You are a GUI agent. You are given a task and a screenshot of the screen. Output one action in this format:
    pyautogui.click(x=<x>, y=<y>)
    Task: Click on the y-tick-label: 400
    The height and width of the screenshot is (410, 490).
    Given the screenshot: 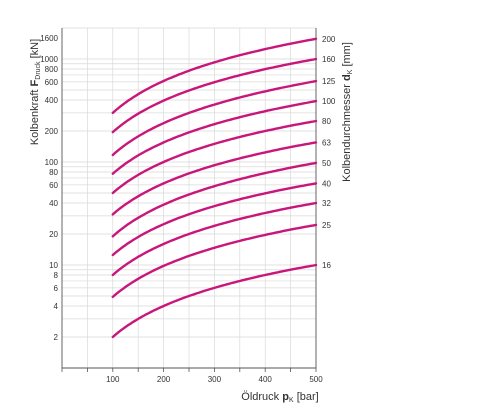 What is the action you would take?
    pyautogui.click(x=52, y=100)
    